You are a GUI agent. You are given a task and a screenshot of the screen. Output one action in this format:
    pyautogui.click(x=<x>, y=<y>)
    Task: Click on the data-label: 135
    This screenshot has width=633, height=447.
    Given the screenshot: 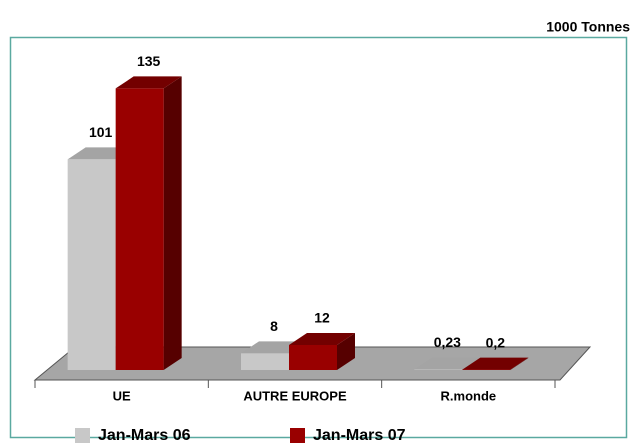 What is the action you would take?
    pyautogui.click(x=149, y=61)
    